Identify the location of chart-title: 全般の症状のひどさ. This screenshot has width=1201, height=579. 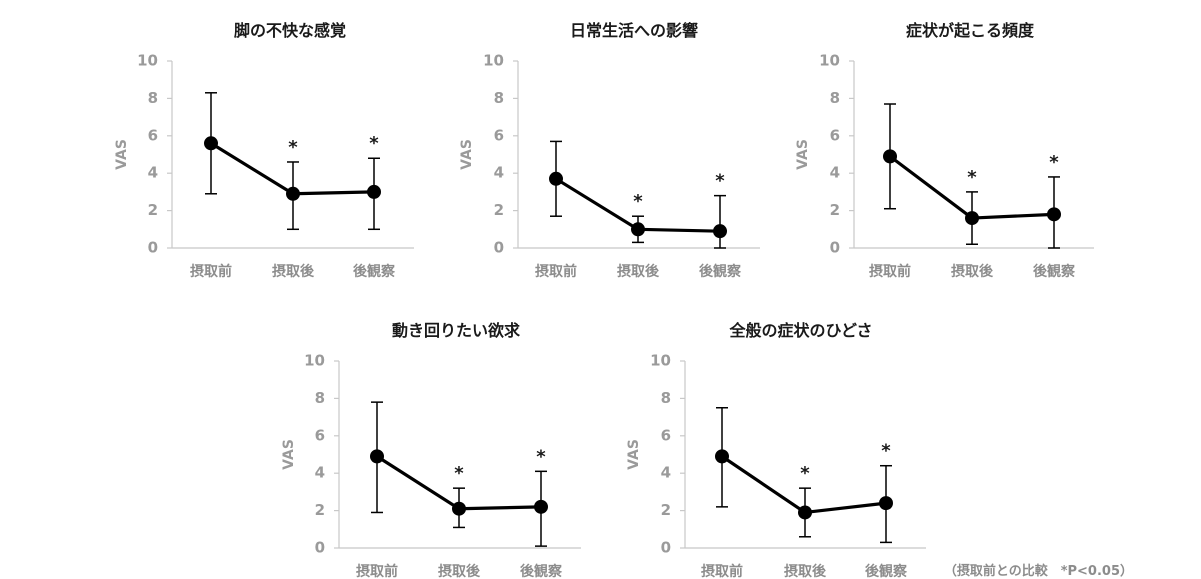
(800, 330).